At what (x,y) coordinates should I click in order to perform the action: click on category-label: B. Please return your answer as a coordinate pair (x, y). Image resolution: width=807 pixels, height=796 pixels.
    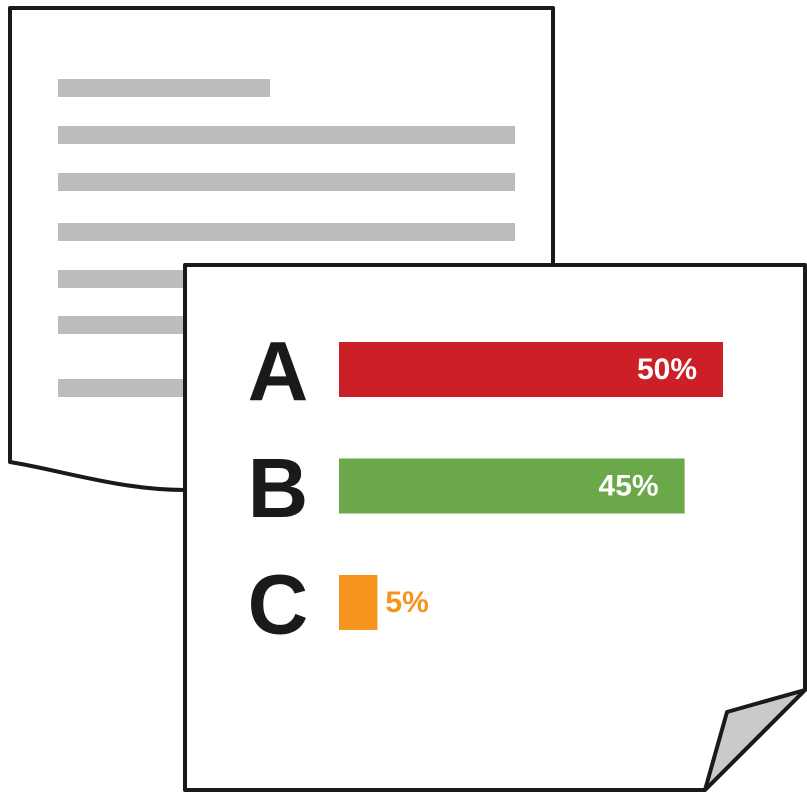
    Looking at the image, I should click on (278, 488).